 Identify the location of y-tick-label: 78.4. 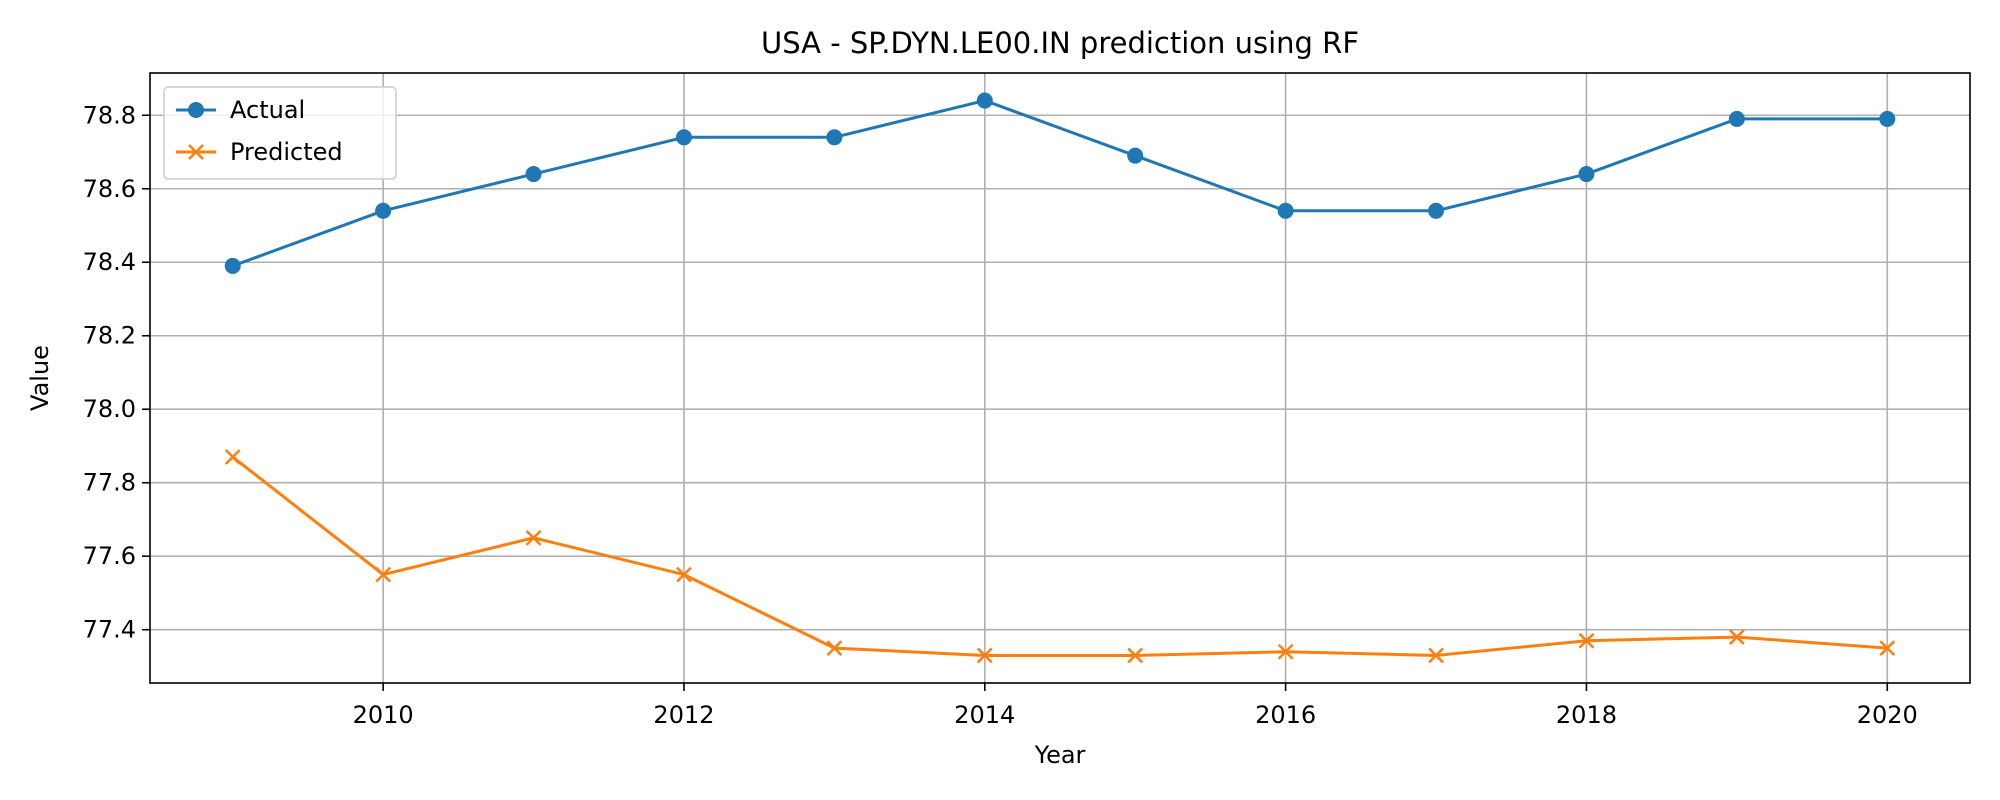
(109, 262).